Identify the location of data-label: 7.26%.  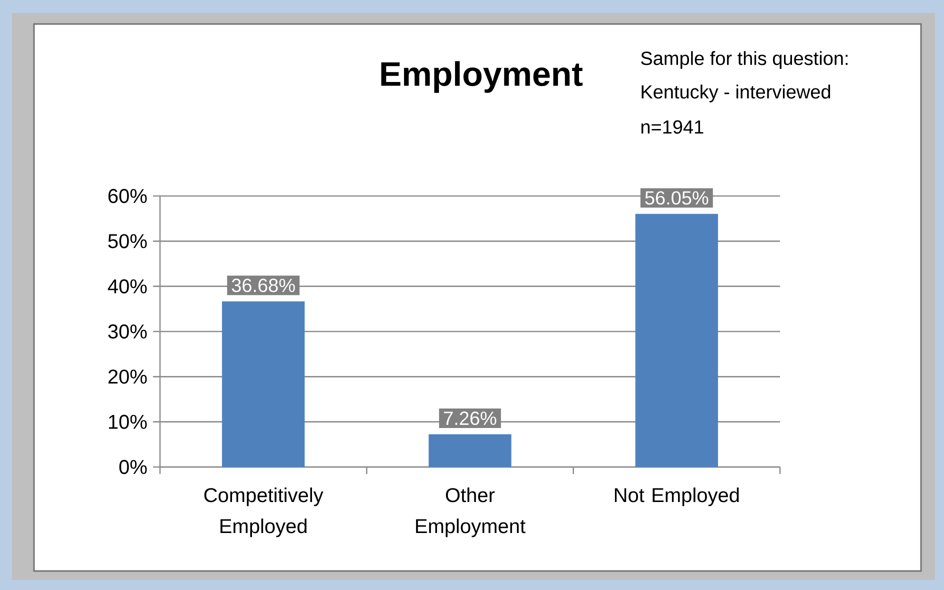
(470, 419).